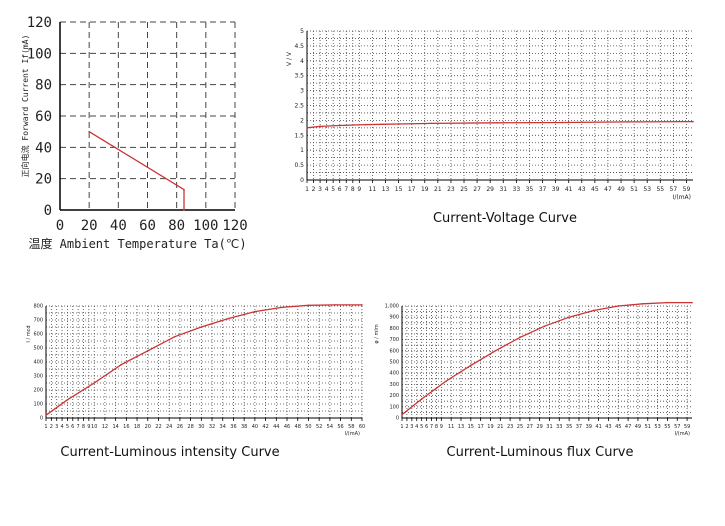 The image size is (725, 526). Describe the element at coordinates (38, 363) in the screenshot. I see `y-tick-label: 400` at that location.